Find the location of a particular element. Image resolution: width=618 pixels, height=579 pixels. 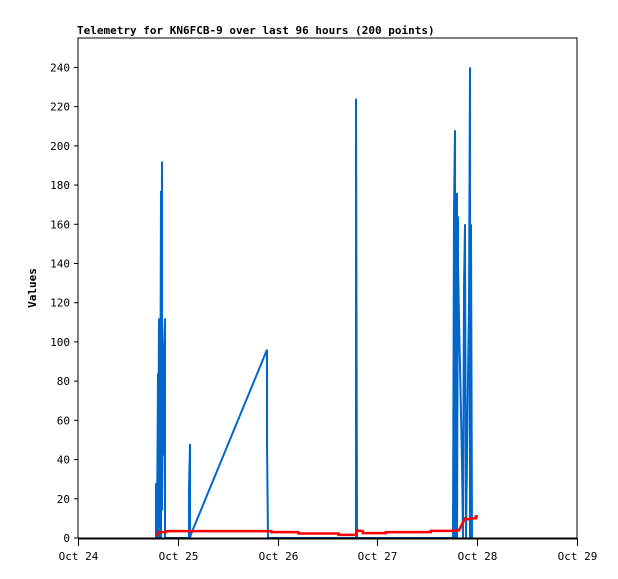

x-tick-label: Oct 27 is located at coordinates (378, 556).